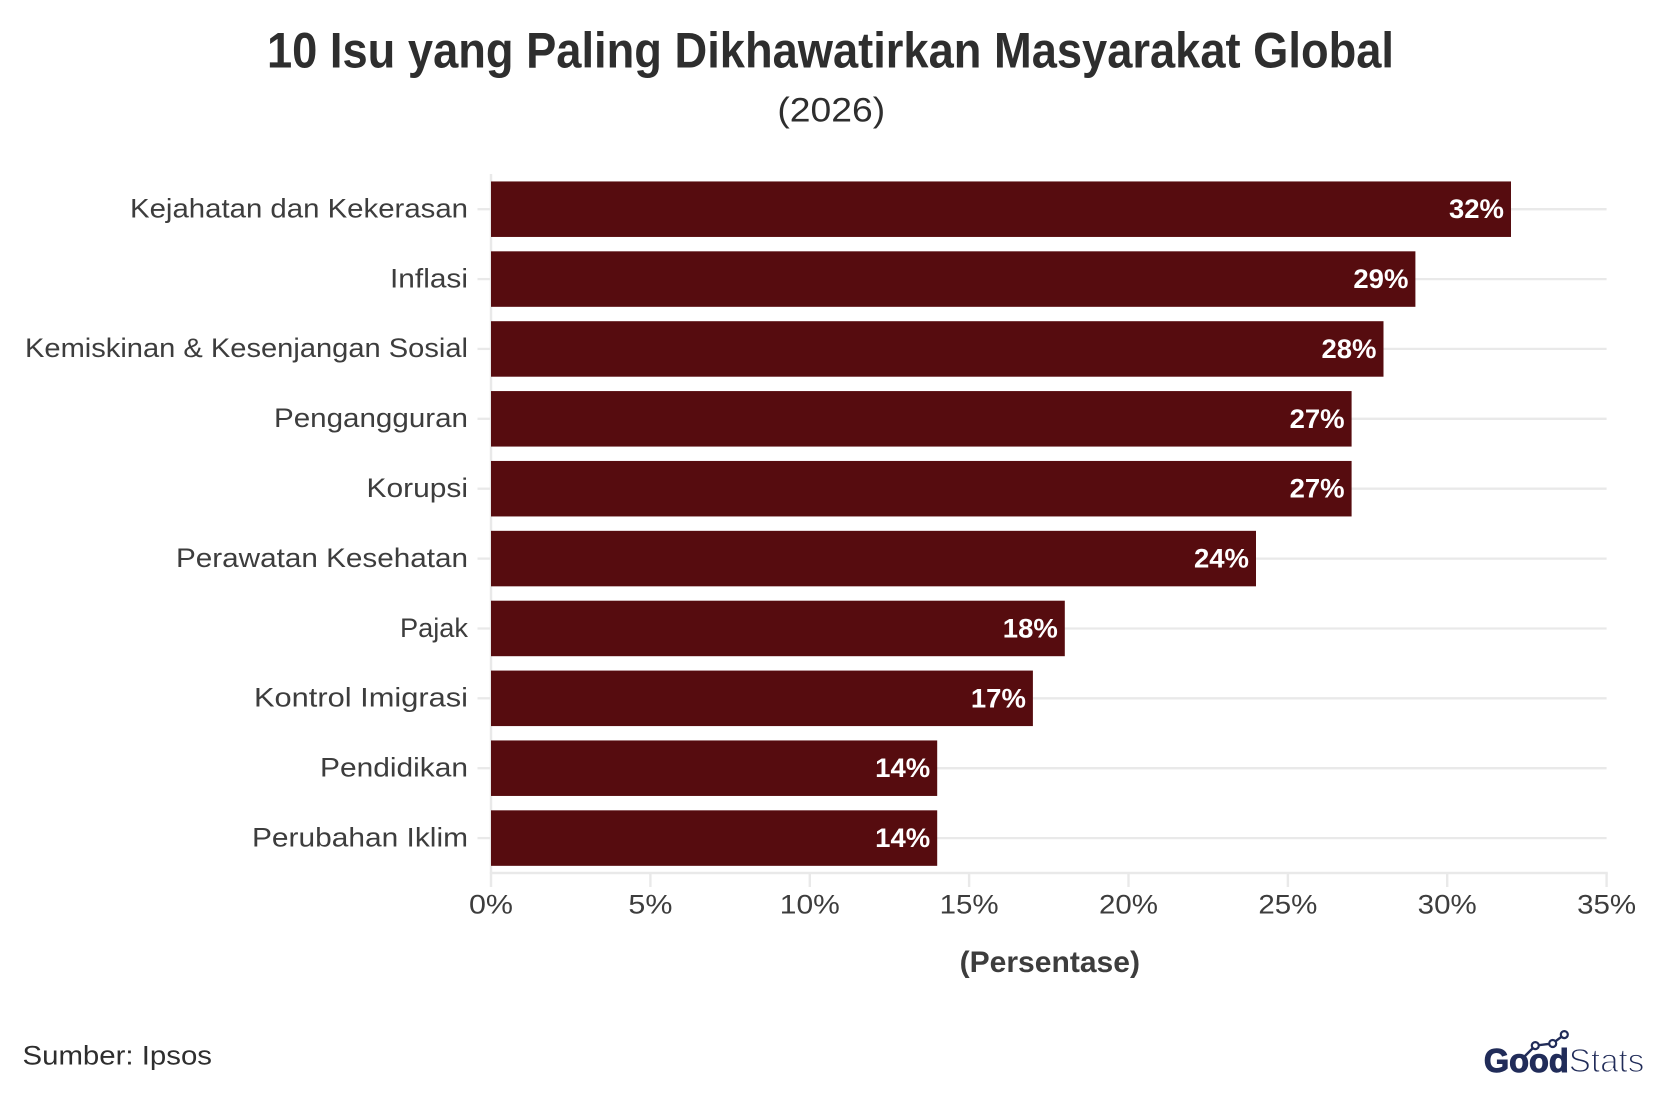 Image resolution: width=1662 pixels, height=1100 pixels. Describe the element at coordinates (361, 698) in the screenshot. I see `svg-text: Kontrol Imigrasi` at that location.